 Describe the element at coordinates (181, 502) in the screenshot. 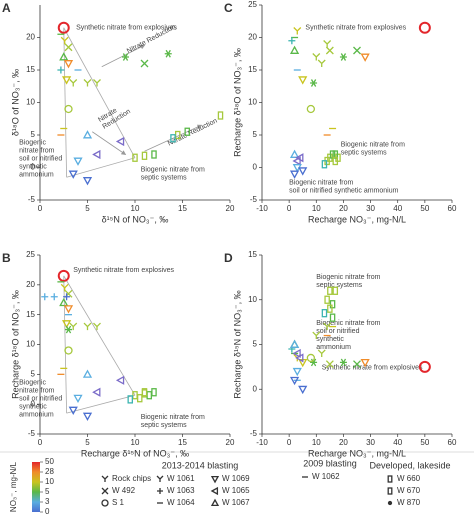

I see `legend-label: W 1064` at that location.